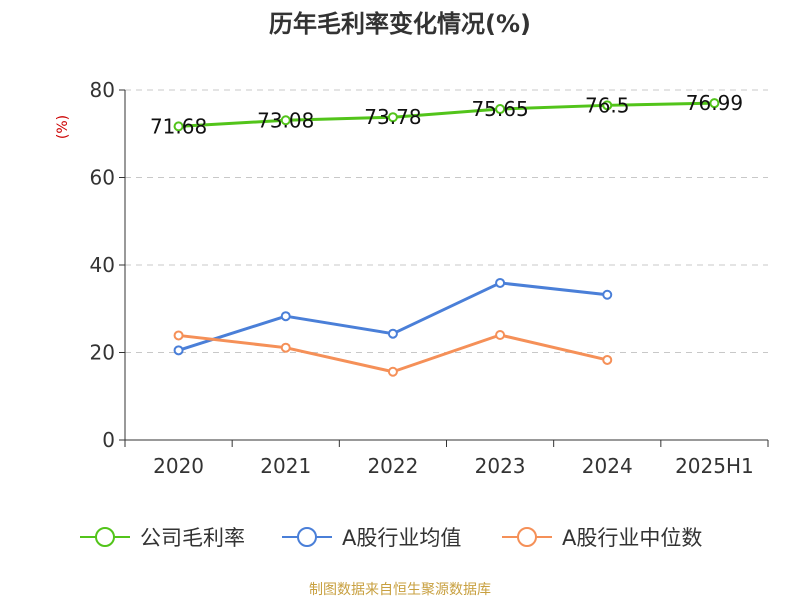 This screenshot has height=600, width=800. I want to click on legend-item: 公司毛利率, so click(162, 538).